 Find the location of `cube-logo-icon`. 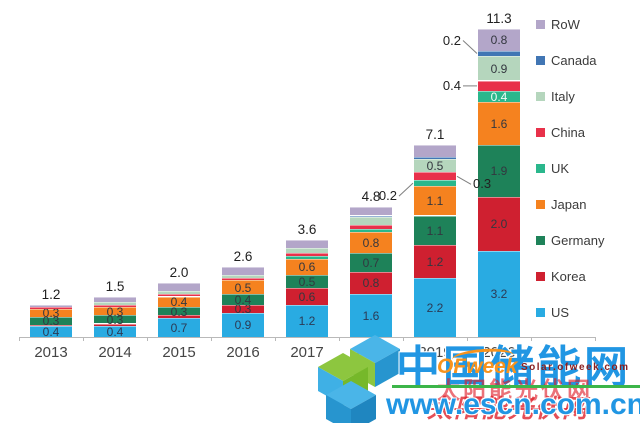

cube-logo-icon is located at coordinates (359, 379).